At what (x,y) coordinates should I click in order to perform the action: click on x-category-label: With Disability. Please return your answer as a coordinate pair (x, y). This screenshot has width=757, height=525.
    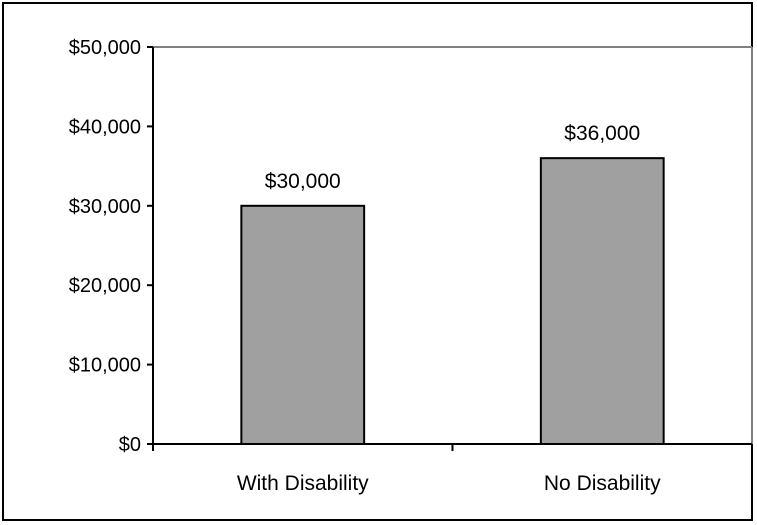
    Looking at the image, I should click on (303, 483).